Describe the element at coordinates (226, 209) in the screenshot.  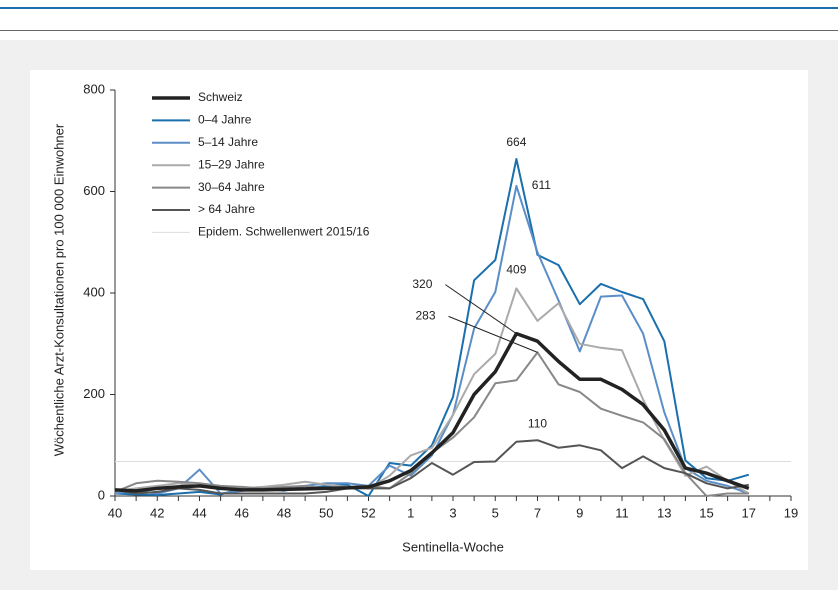
I see `legend-label: > 64 Jahre` at that location.